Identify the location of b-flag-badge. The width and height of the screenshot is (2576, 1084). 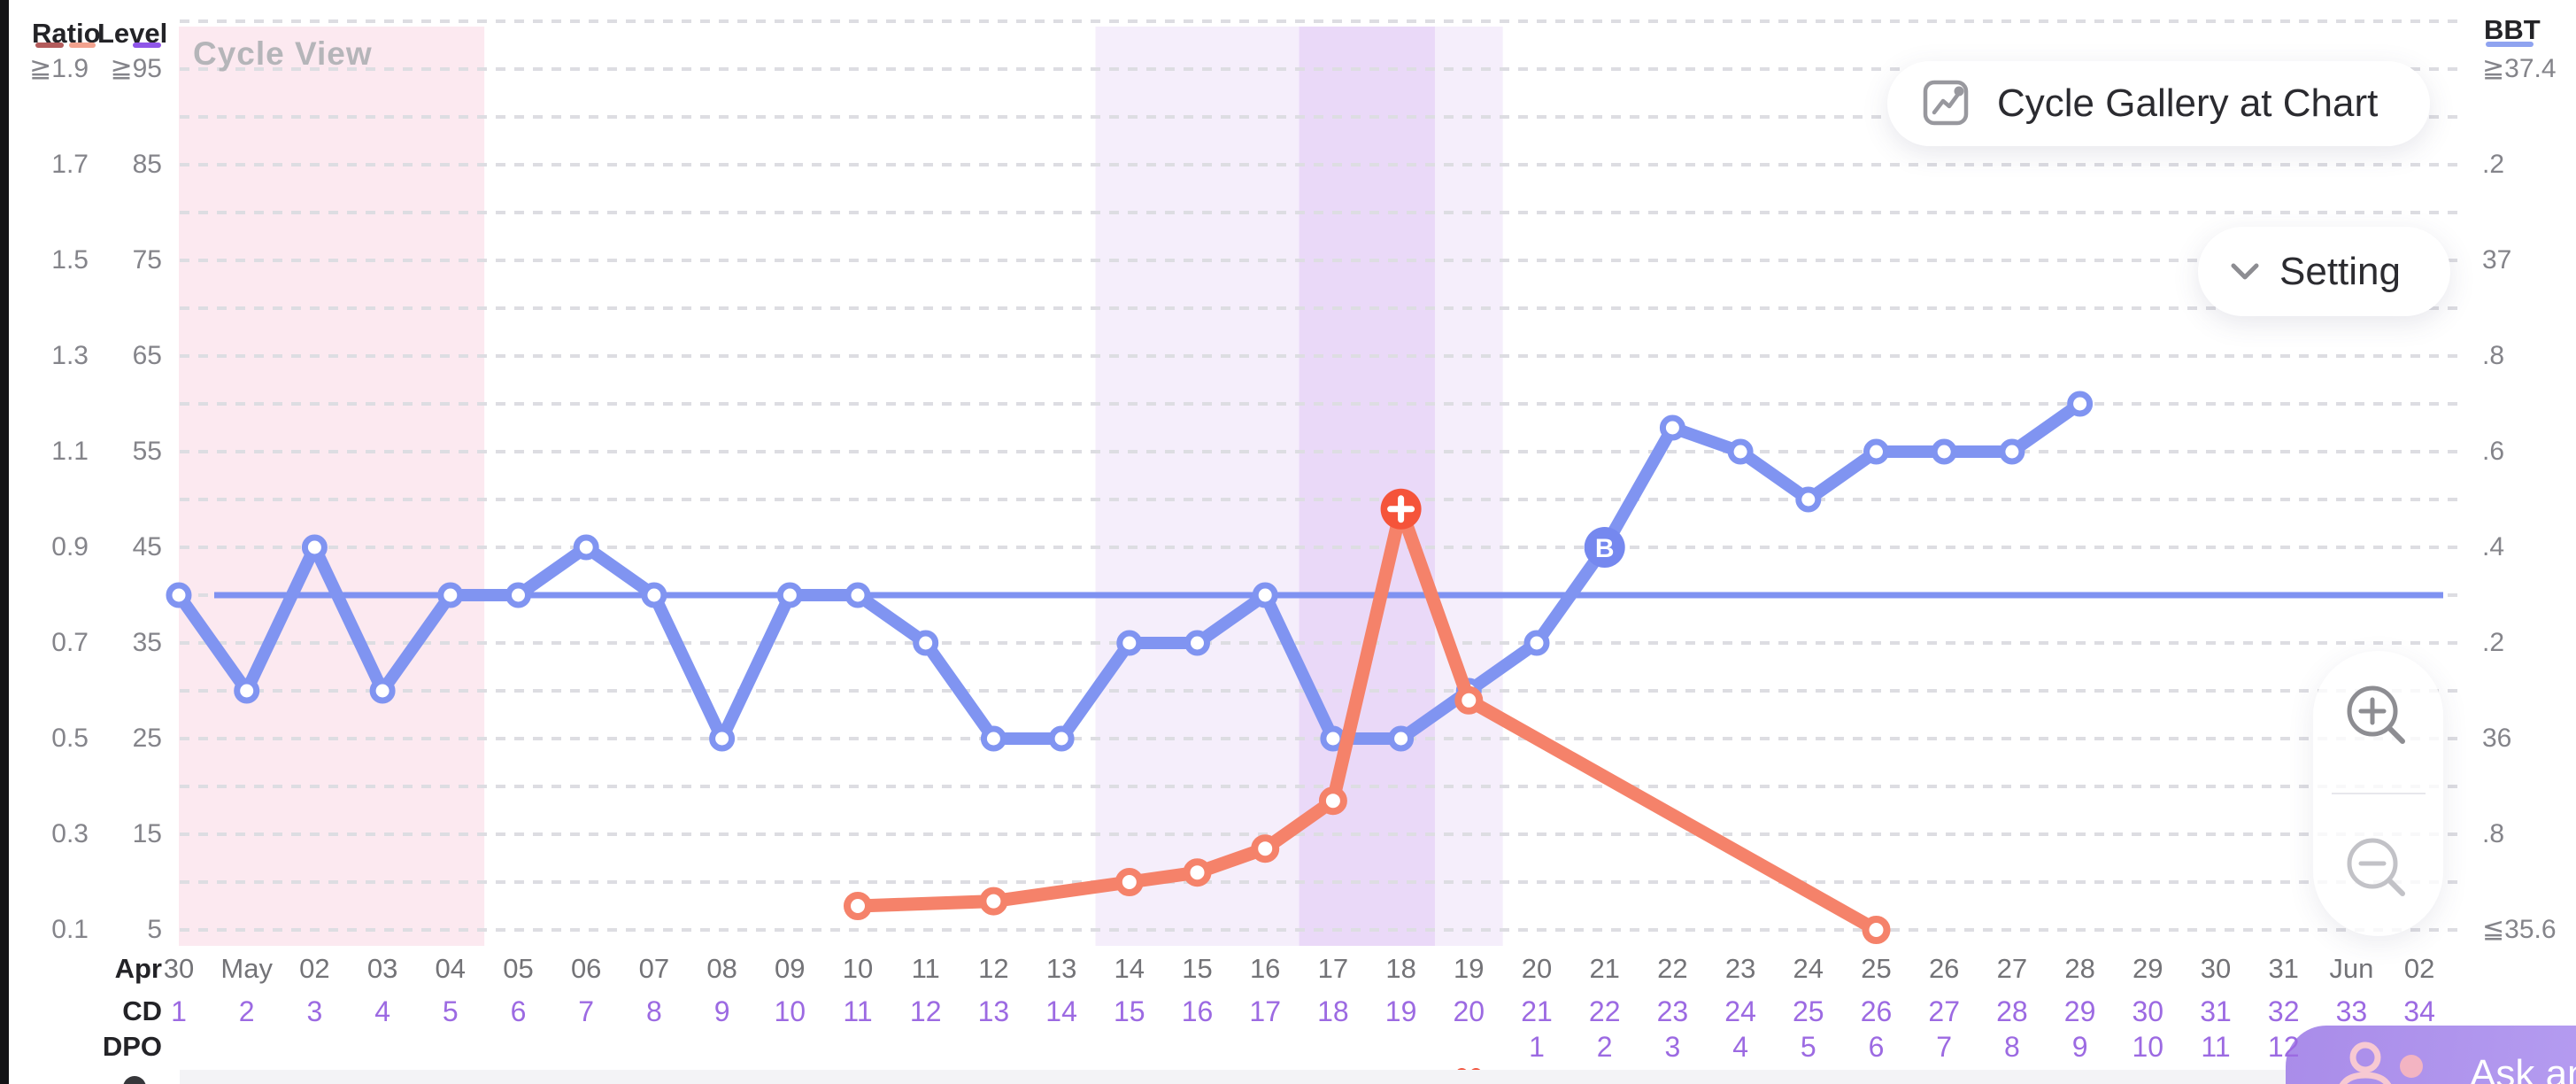
(1604, 547).